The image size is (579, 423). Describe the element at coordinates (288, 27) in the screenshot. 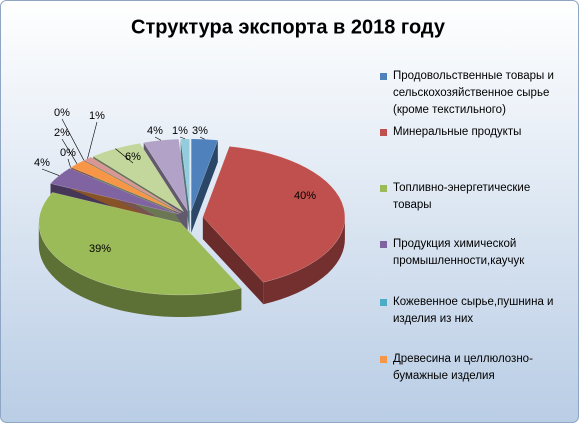

I see `chart-title: Структура экспорта в 2018 году` at that location.